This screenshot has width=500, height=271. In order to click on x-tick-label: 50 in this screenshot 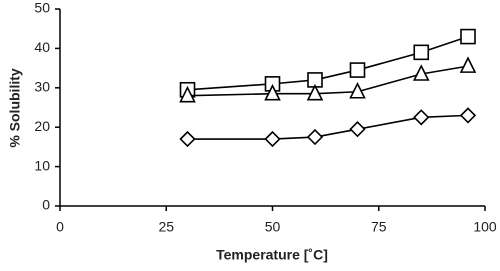, I will do `click(273, 227)`.